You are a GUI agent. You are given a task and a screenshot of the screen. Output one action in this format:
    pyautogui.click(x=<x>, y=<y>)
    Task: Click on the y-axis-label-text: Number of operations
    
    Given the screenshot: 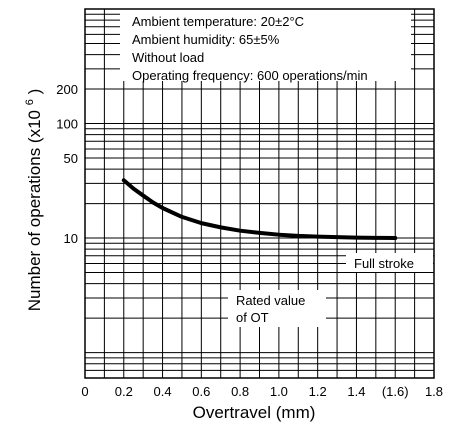 What is the action you would take?
    pyautogui.click(x=34, y=229)
    